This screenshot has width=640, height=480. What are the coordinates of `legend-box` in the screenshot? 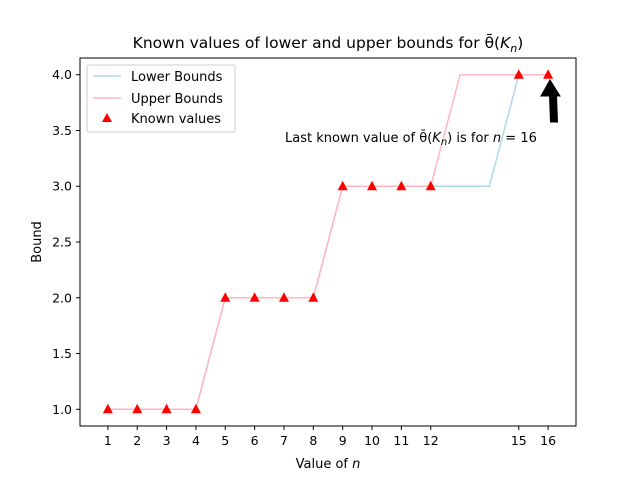 It's located at (161, 98).